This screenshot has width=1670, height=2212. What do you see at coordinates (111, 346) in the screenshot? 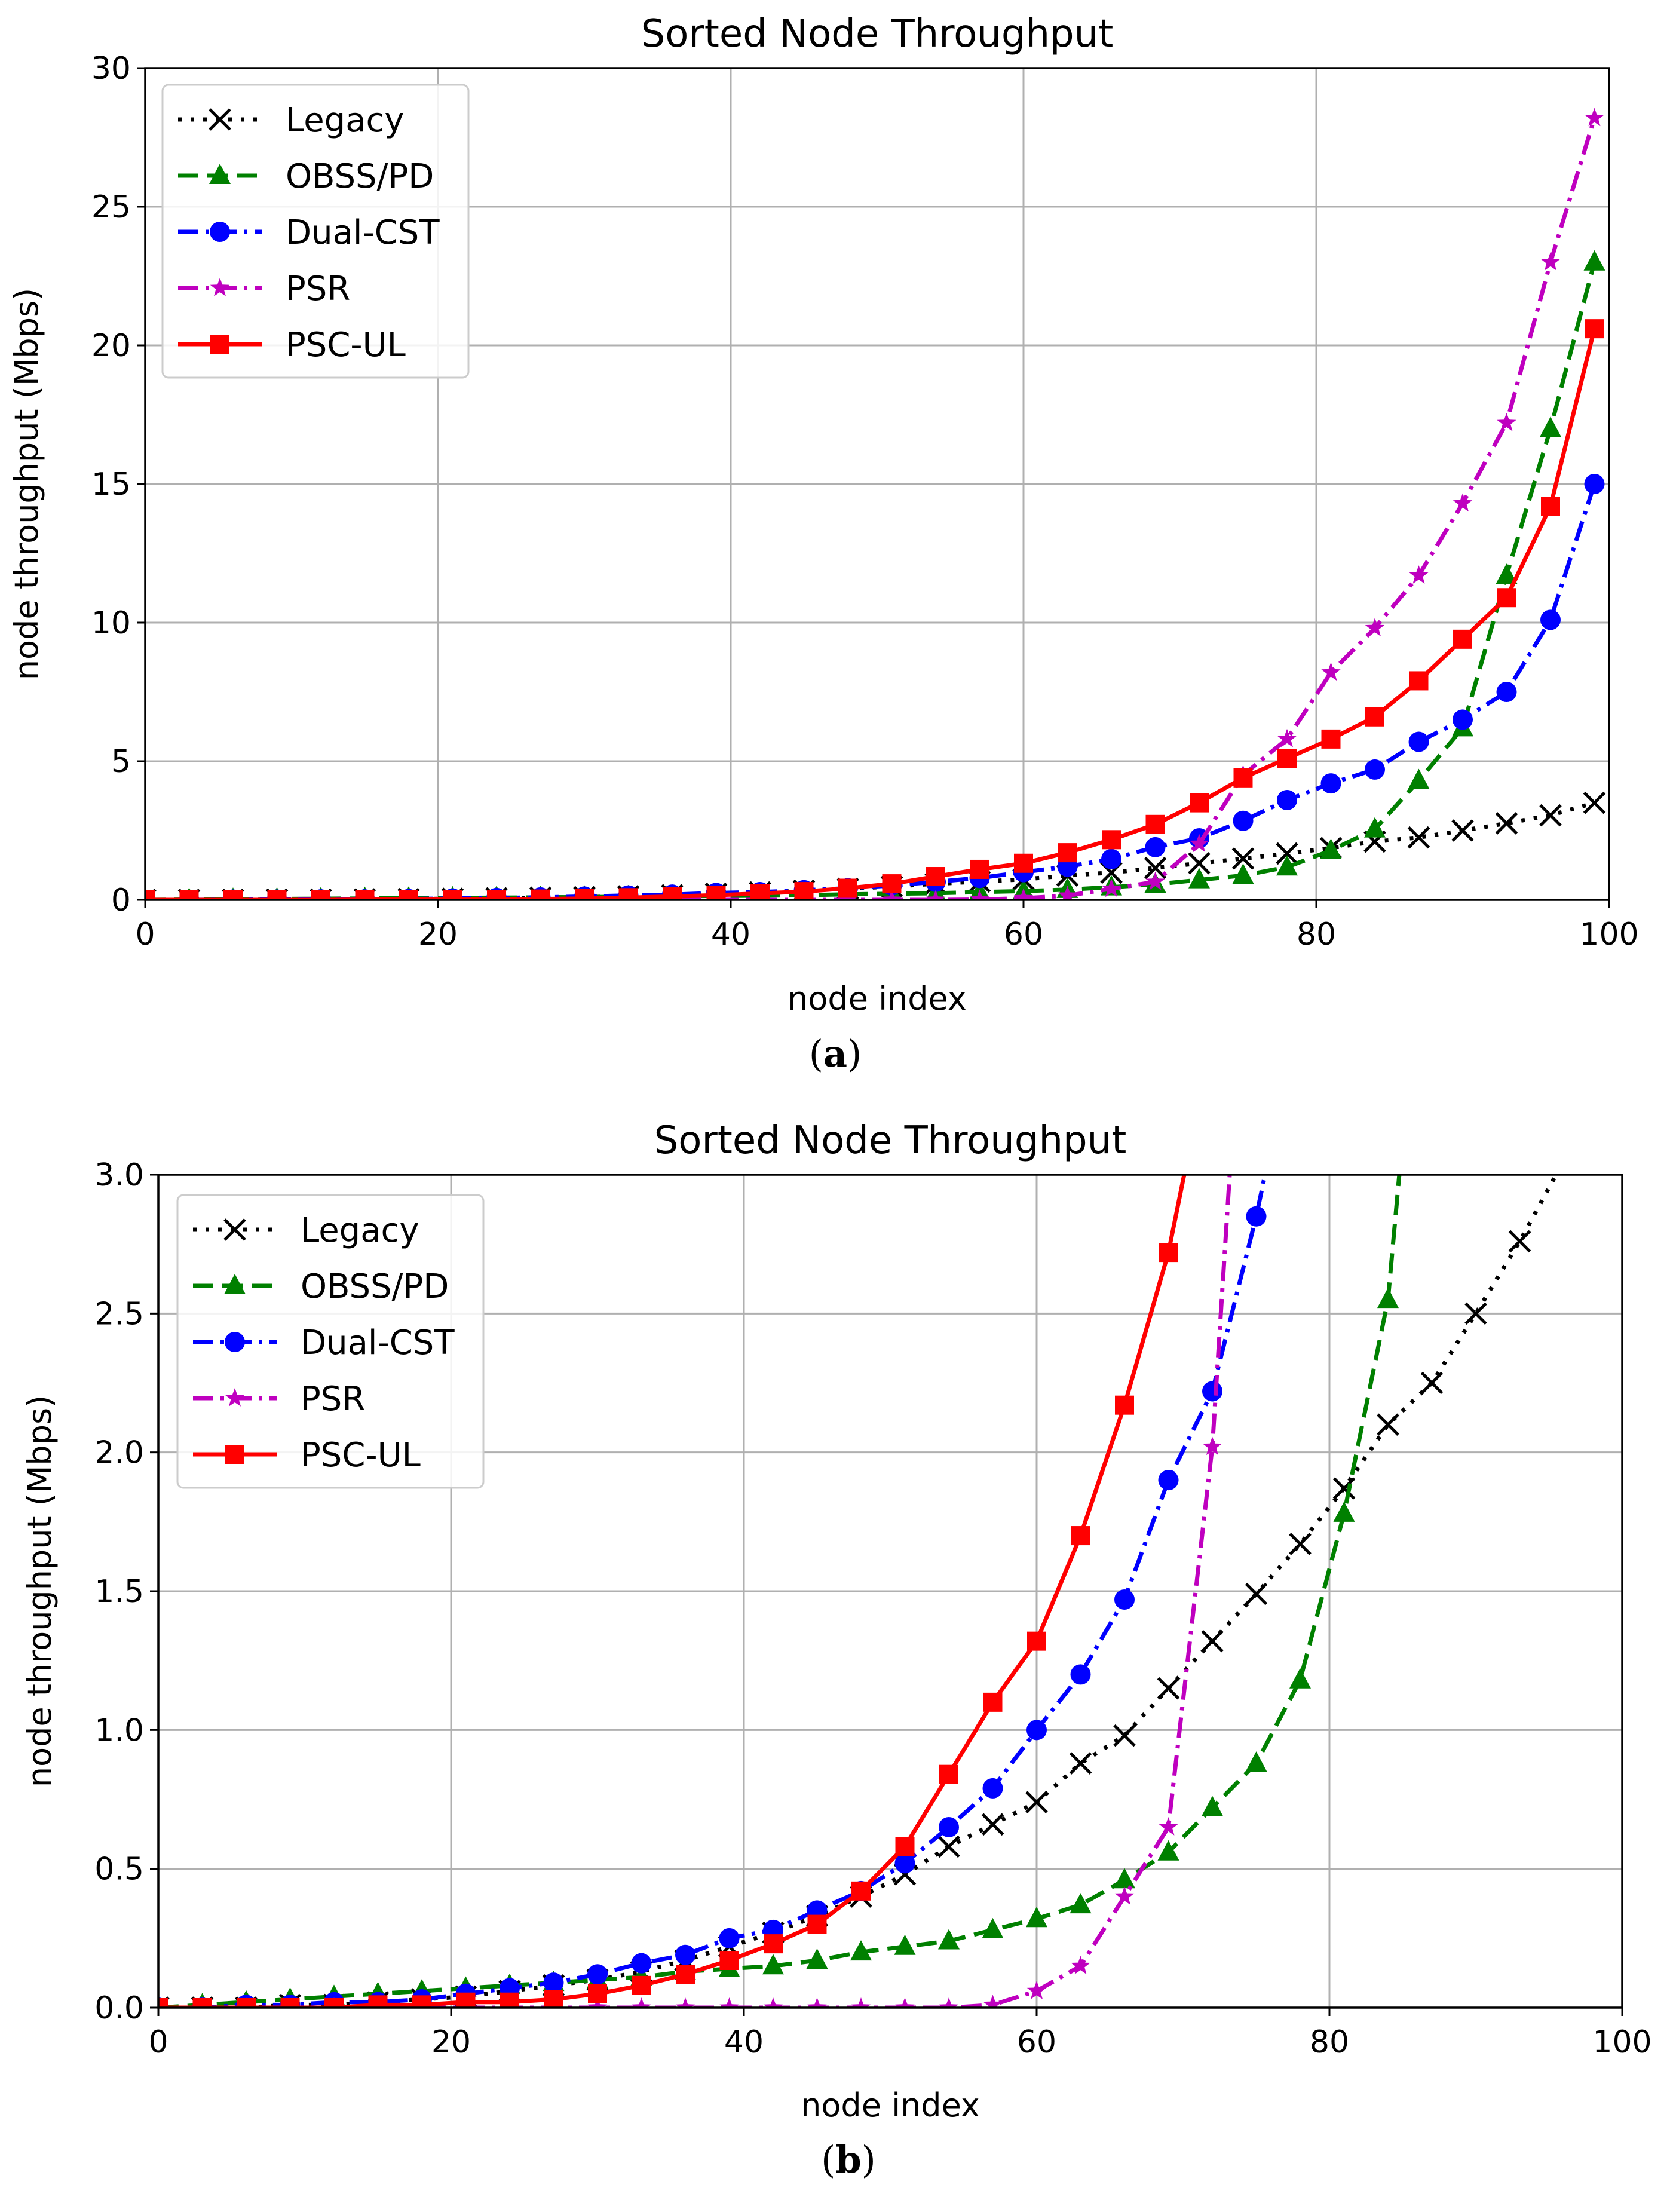
I see `y-tick-label: 20` at bounding box center [111, 346].